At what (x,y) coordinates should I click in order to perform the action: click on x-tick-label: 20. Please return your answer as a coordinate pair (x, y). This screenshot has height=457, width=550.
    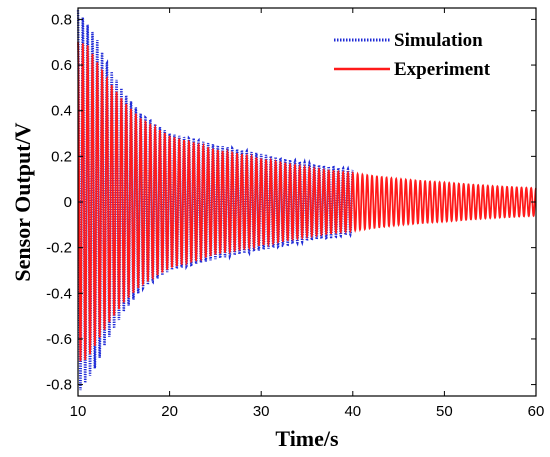
    Looking at the image, I should click on (169, 411).